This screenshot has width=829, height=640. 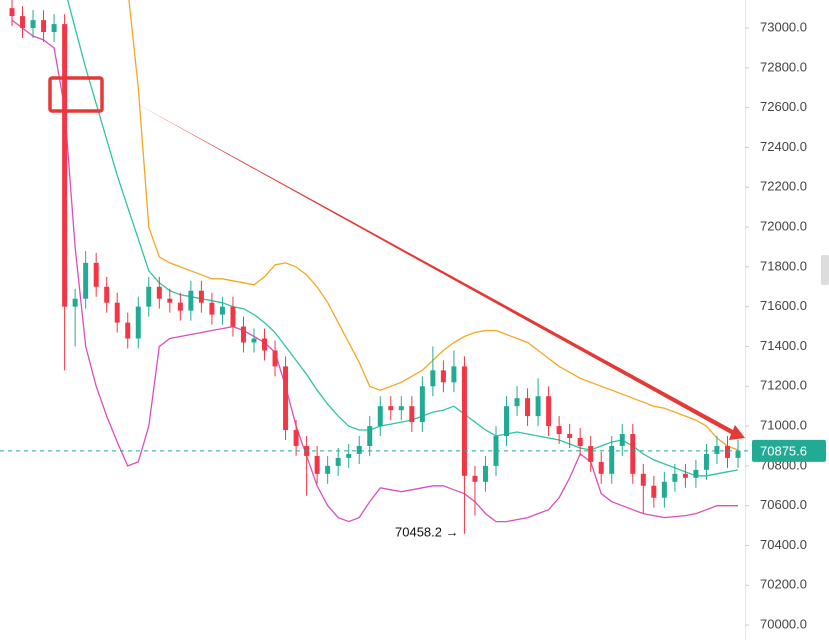 What do you see at coordinates (825, 270) in the screenshot?
I see `side-tab` at bounding box center [825, 270].